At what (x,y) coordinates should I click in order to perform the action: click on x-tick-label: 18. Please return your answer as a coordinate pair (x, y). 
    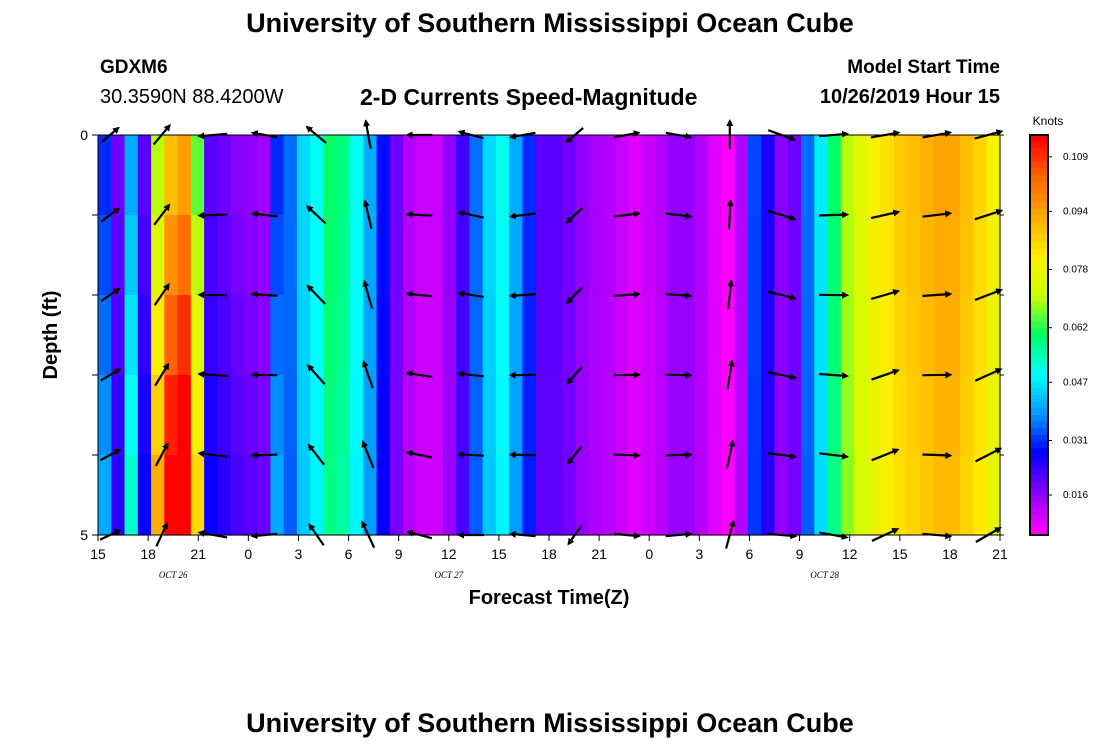
    Looking at the image, I should click on (148, 554).